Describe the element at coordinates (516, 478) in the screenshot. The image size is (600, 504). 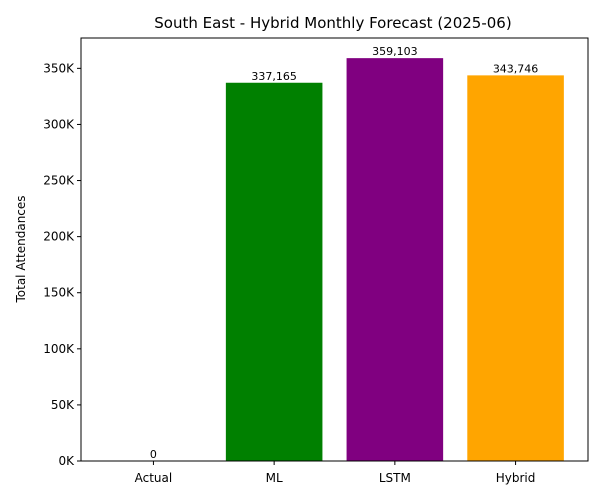
I see `x-tick-label-hybrid: Hybrid` at that location.